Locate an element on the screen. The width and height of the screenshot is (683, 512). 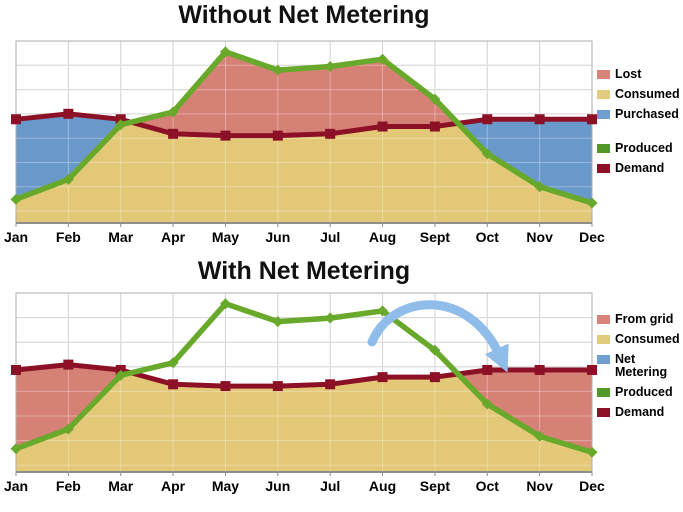
month-tick-label: Sept is located at coordinates (435, 486).